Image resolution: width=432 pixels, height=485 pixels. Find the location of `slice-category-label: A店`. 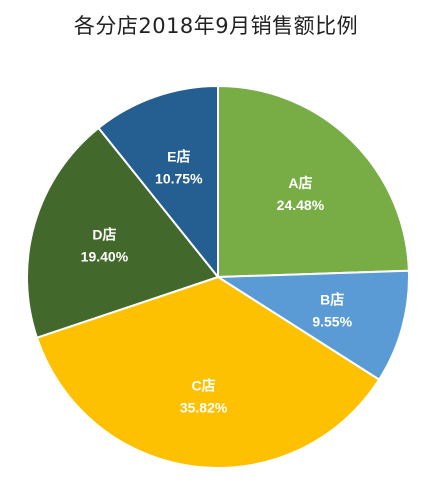

slice-category-label: A店 is located at coordinates (300, 183).